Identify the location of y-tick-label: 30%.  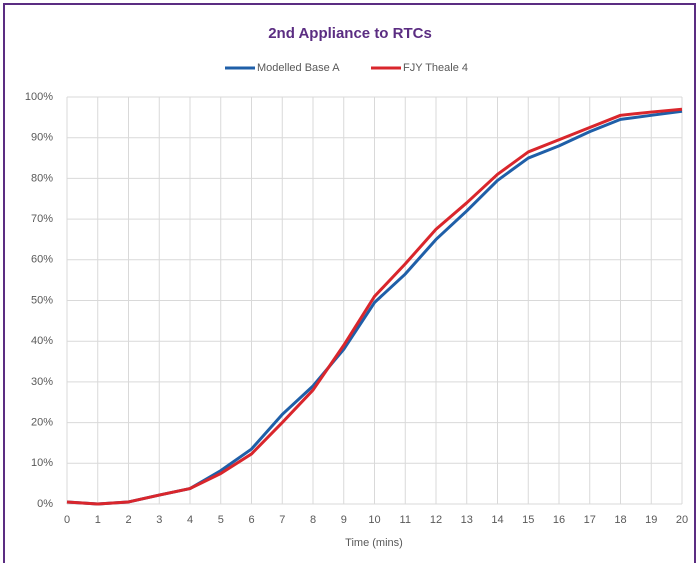
(42, 382).